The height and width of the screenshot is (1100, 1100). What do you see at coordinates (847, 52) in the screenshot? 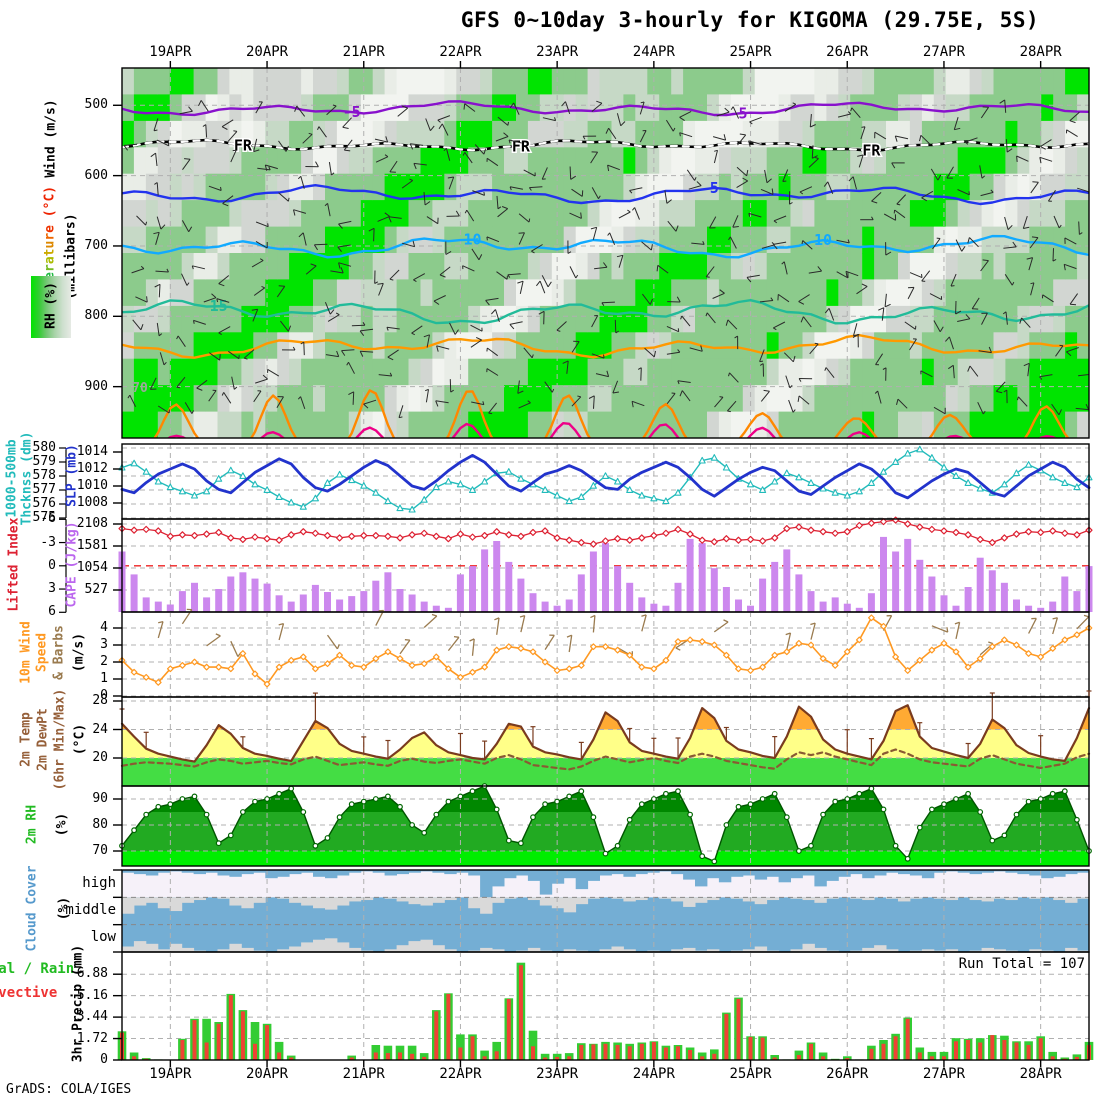
I see `date-label-top: 26APR` at bounding box center [847, 52].